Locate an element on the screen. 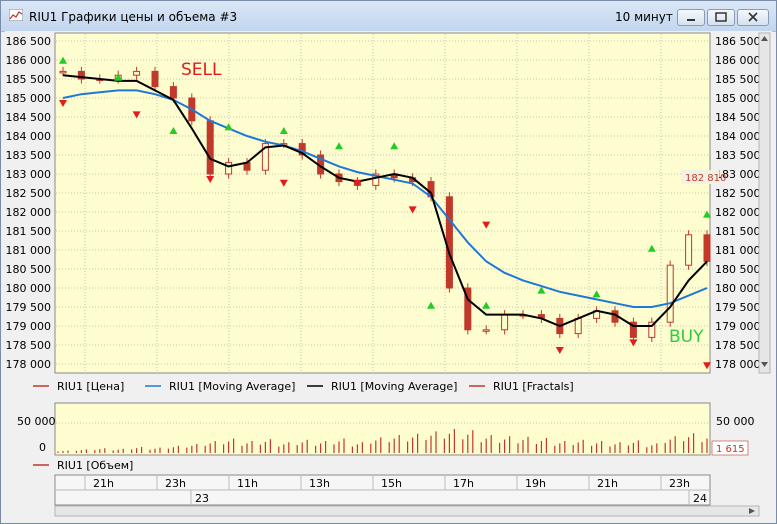 The width and height of the screenshot is (777, 524). timeframe-label: 10 минут is located at coordinates (644, 17).